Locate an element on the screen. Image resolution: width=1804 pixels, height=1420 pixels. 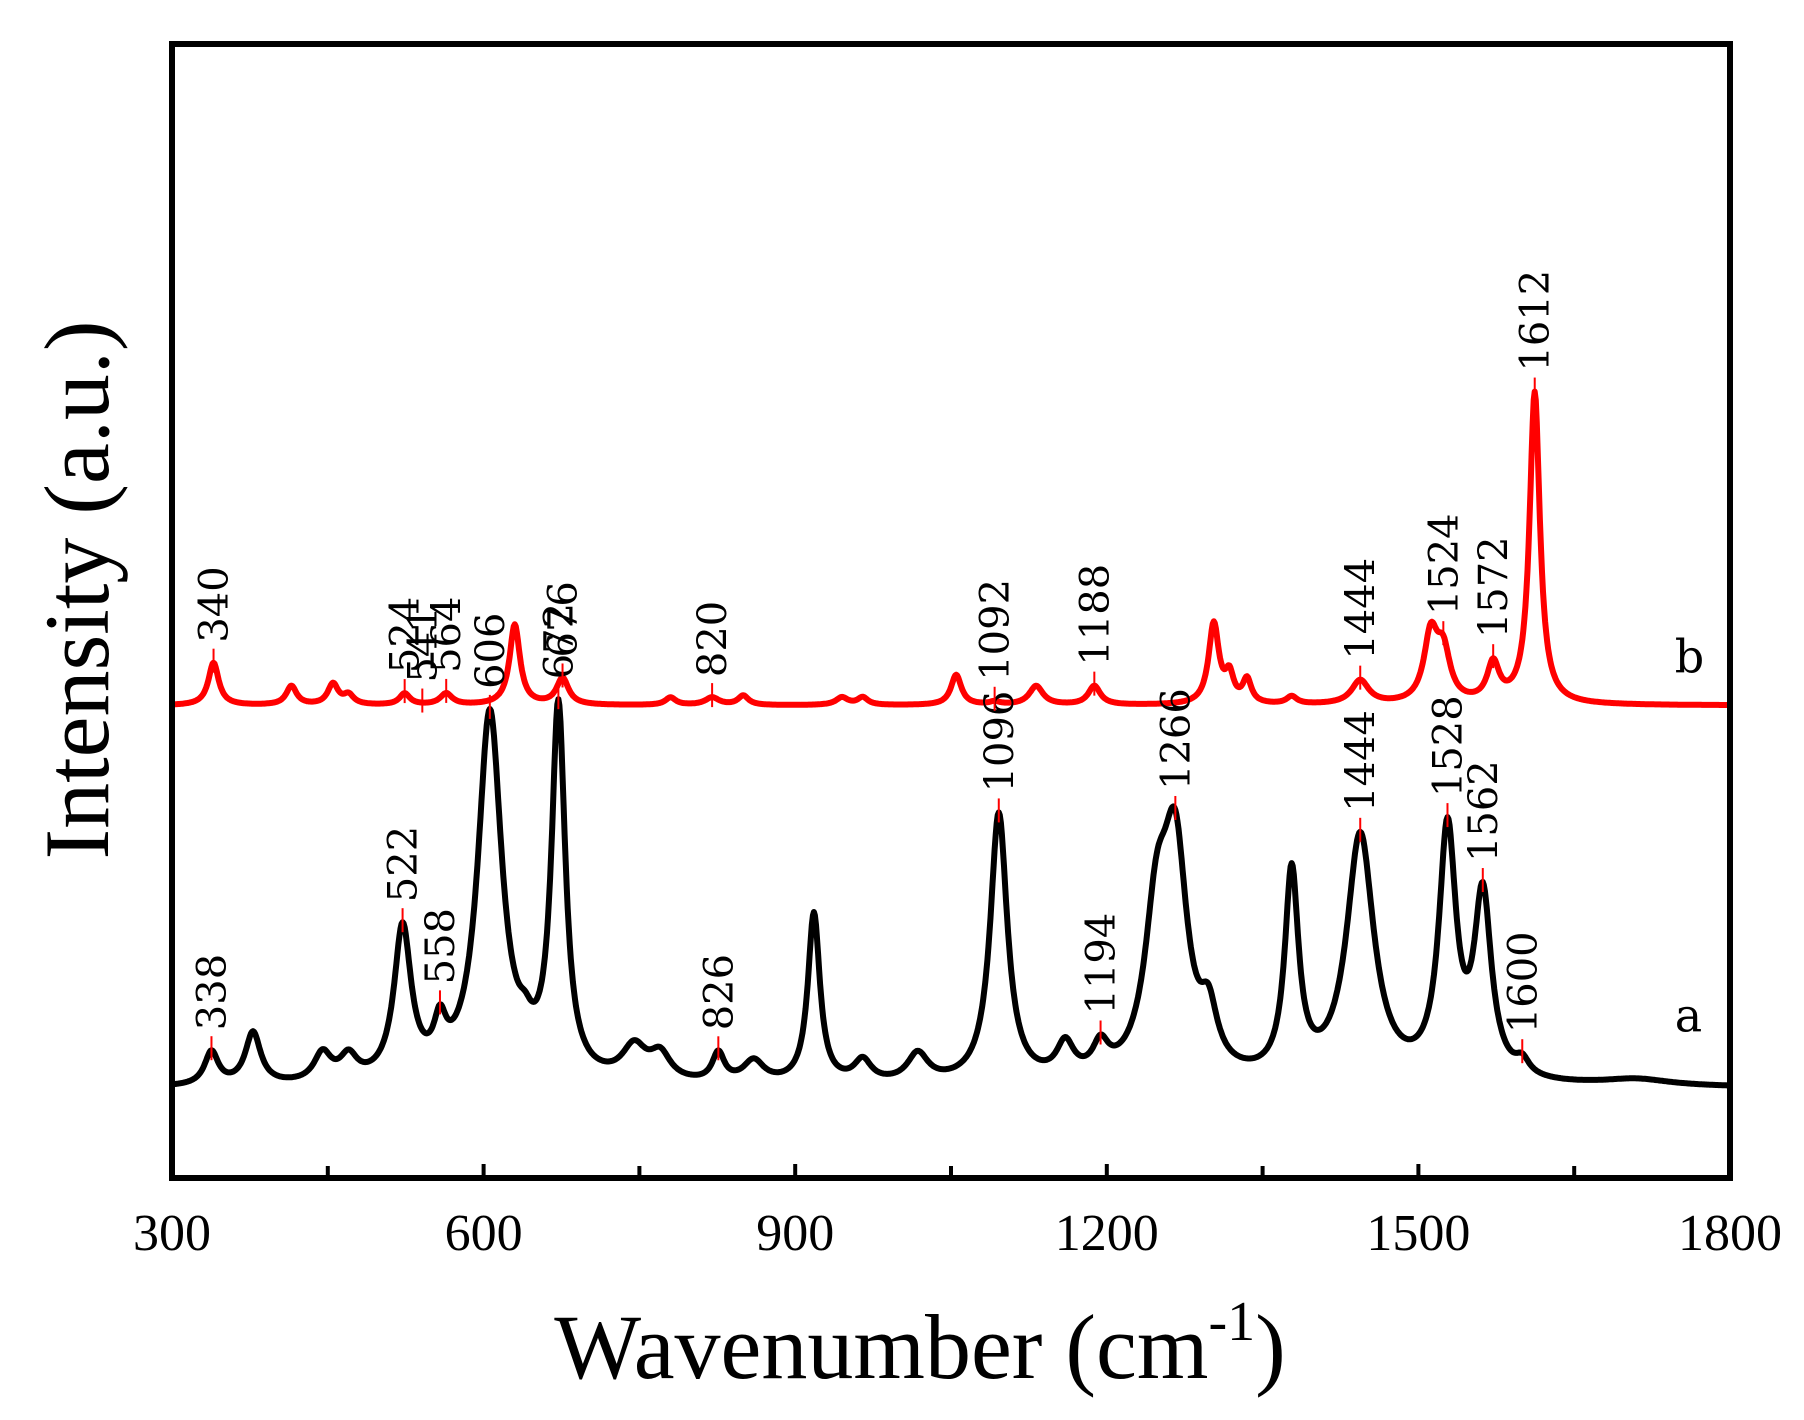
peak-label-a-558: 558 is located at coordinates (441, 946).